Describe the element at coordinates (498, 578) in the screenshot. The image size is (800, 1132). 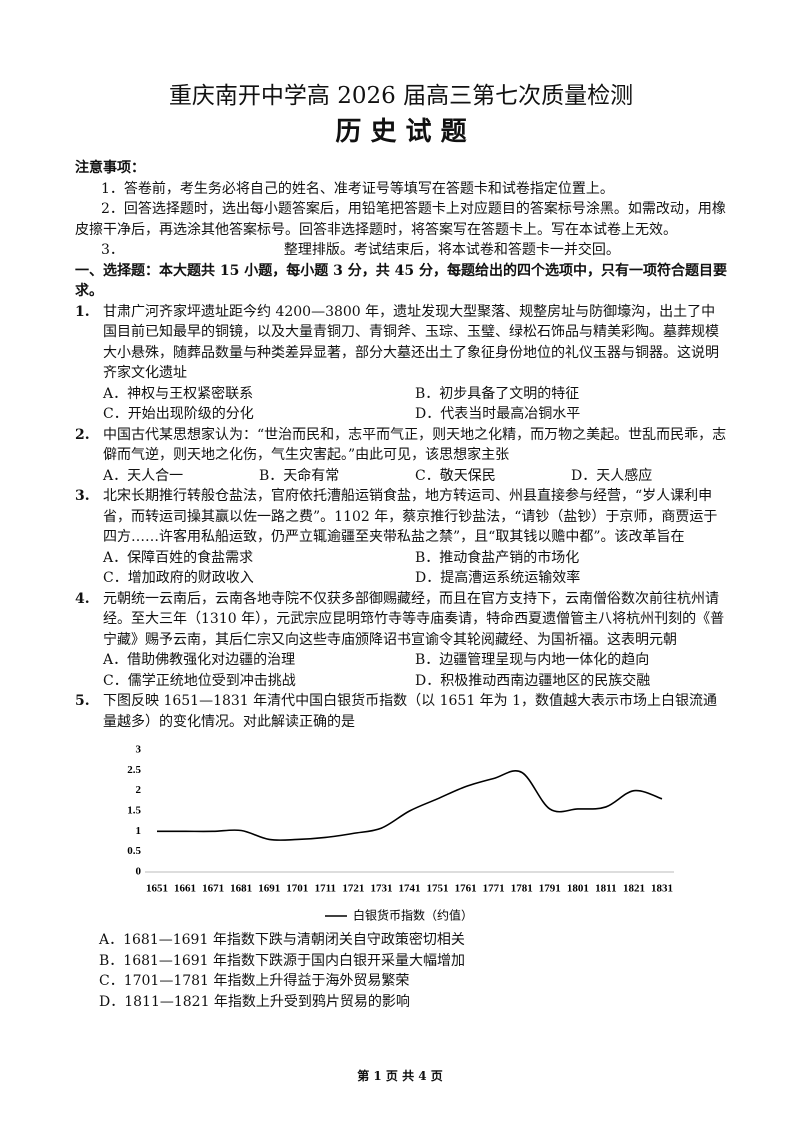
I see `option: D．提高漕运系统运输效率` at that location.